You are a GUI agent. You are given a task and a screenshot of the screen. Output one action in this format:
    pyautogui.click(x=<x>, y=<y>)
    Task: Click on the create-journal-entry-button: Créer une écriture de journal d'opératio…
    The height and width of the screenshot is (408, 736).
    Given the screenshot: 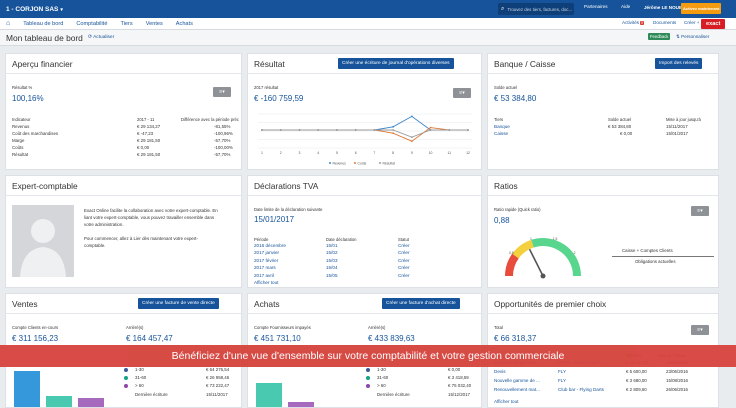 What is the action you would take?
    pyautogui.click(x=396, y=63)
    